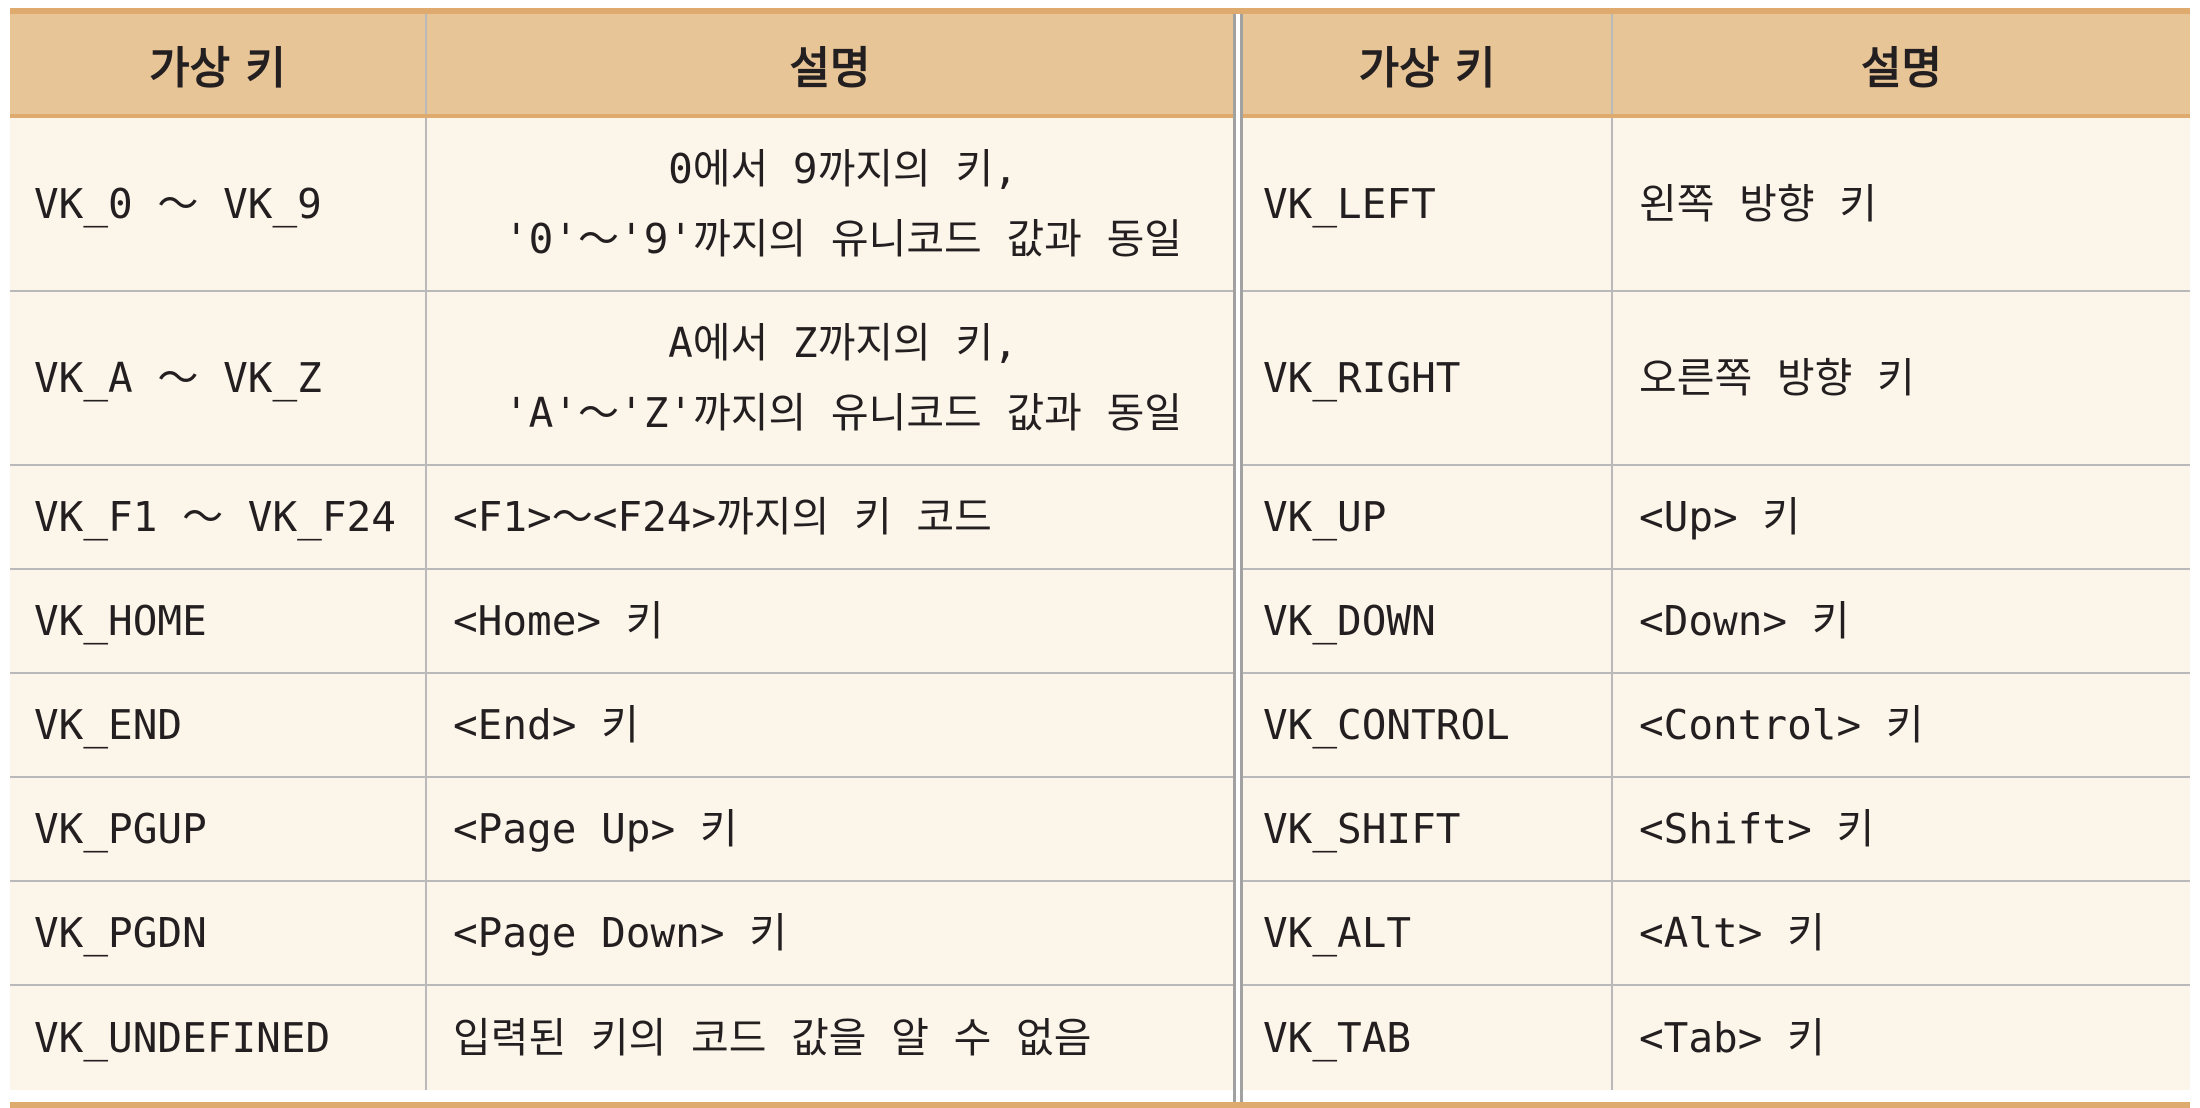 This screenshot has width=2200, height=1108. I want to click on column-group-divider, so click(1238, 558).